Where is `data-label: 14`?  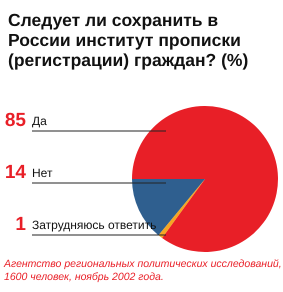 data-label: 14 is located at coordinates (15, 172).